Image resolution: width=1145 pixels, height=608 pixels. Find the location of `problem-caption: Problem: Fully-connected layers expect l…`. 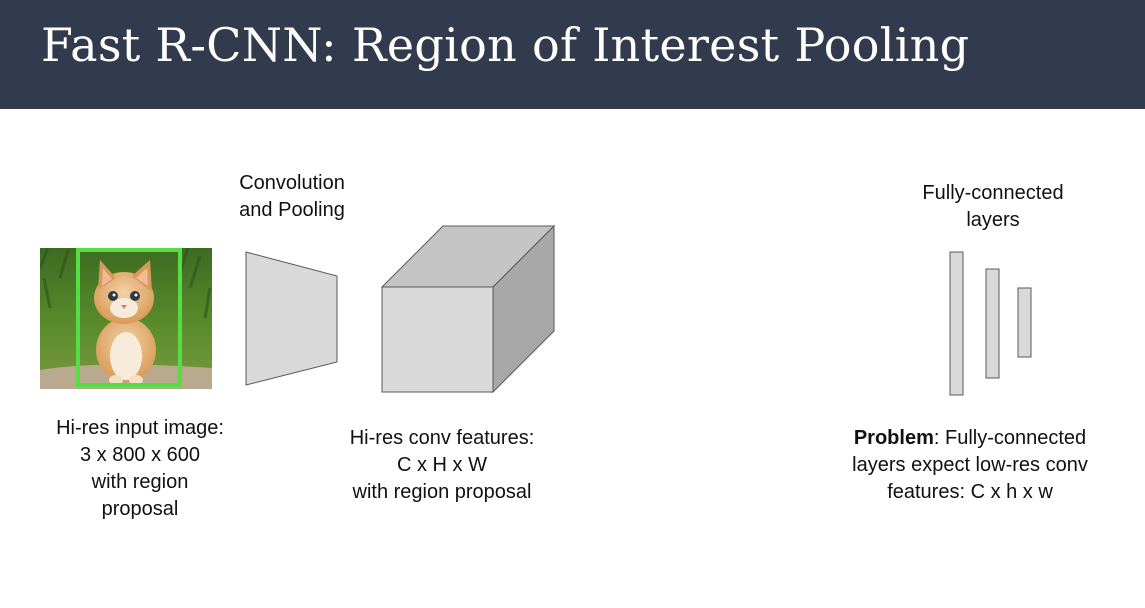

problem-caption: Problem: Fully-connected layers expect l… is located at coordinates (970, 465).